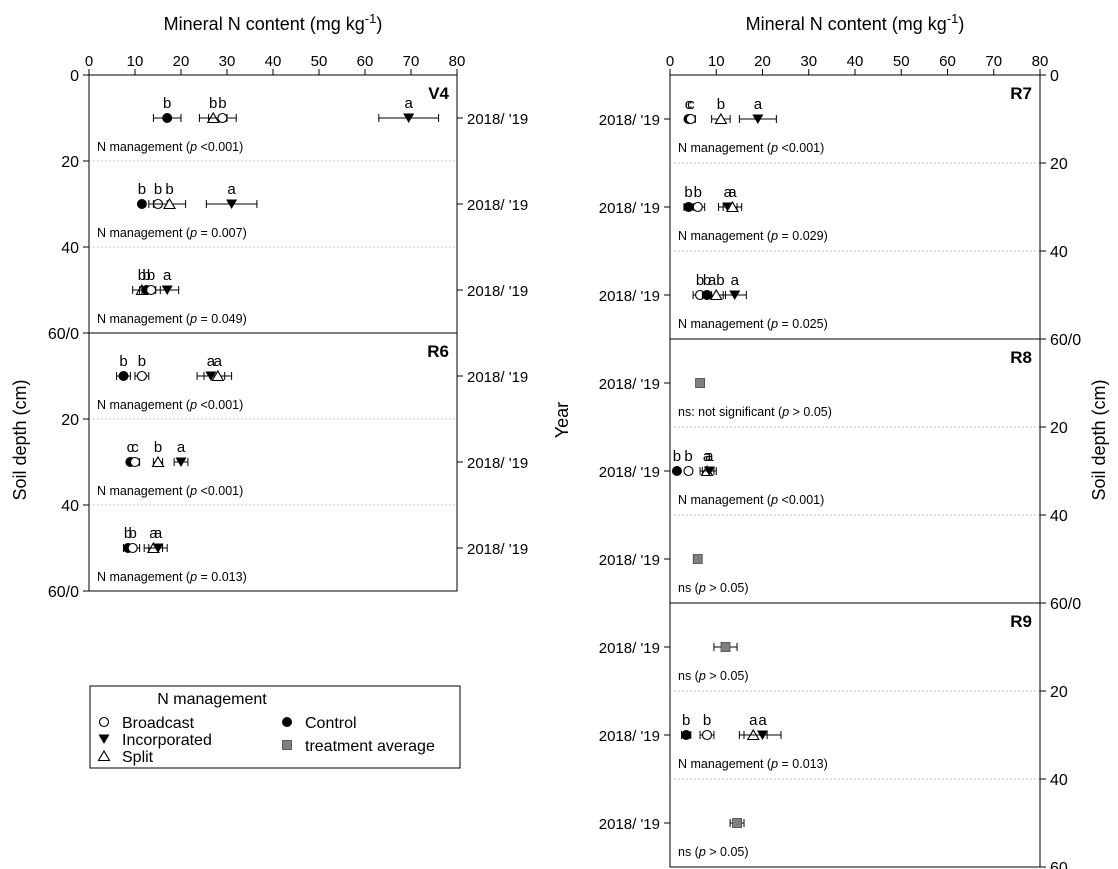 Image resolution: width=1118 pixels, height=869 pixels. What do you see at coordinates (155, 740) in the screenshot?
I see `legend-entry-incorporated: Incorporated` at bounding box center [155, 740].